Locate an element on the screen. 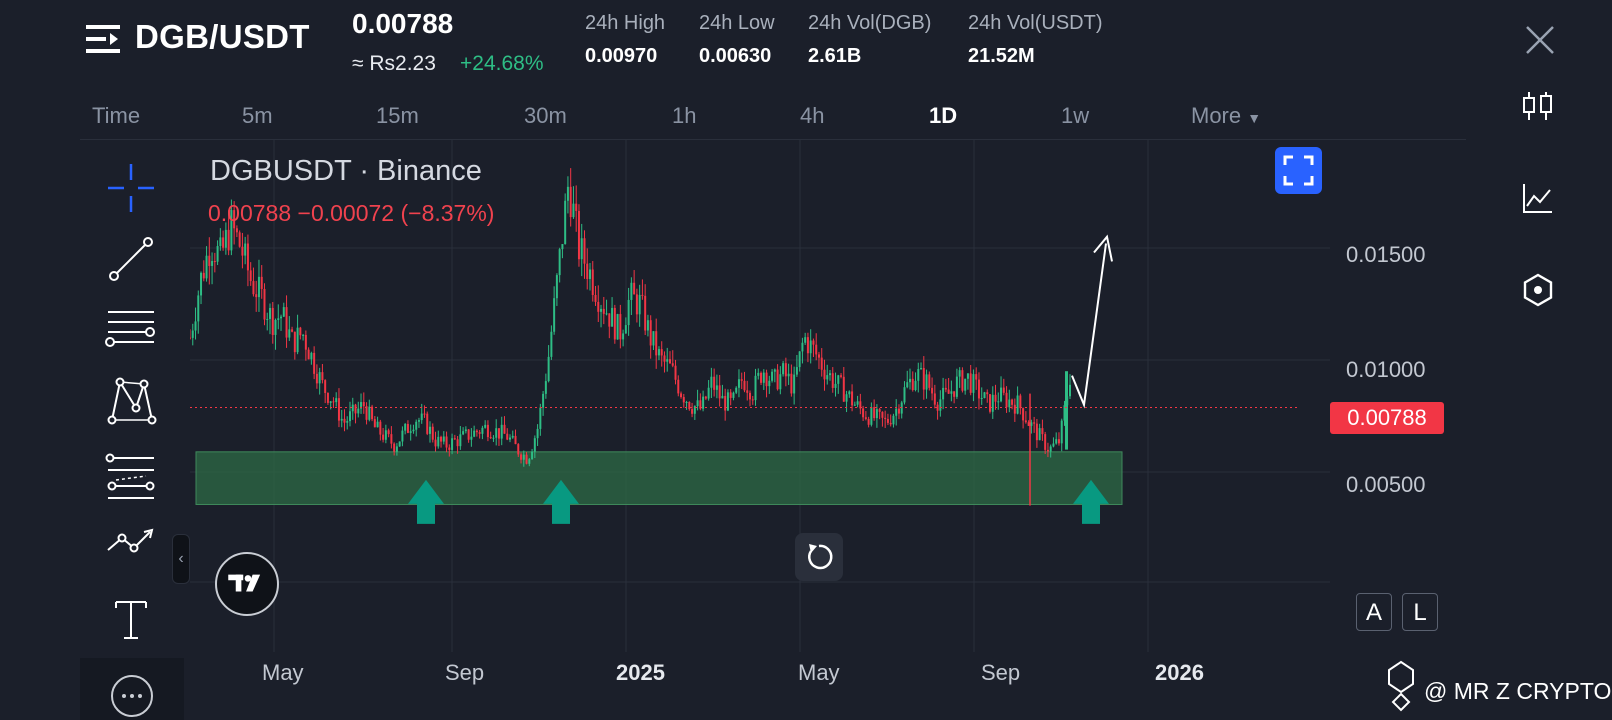 This screenshot has width=1612, height=720. horizontal-lines-icon is located at coordinates (131, 333).